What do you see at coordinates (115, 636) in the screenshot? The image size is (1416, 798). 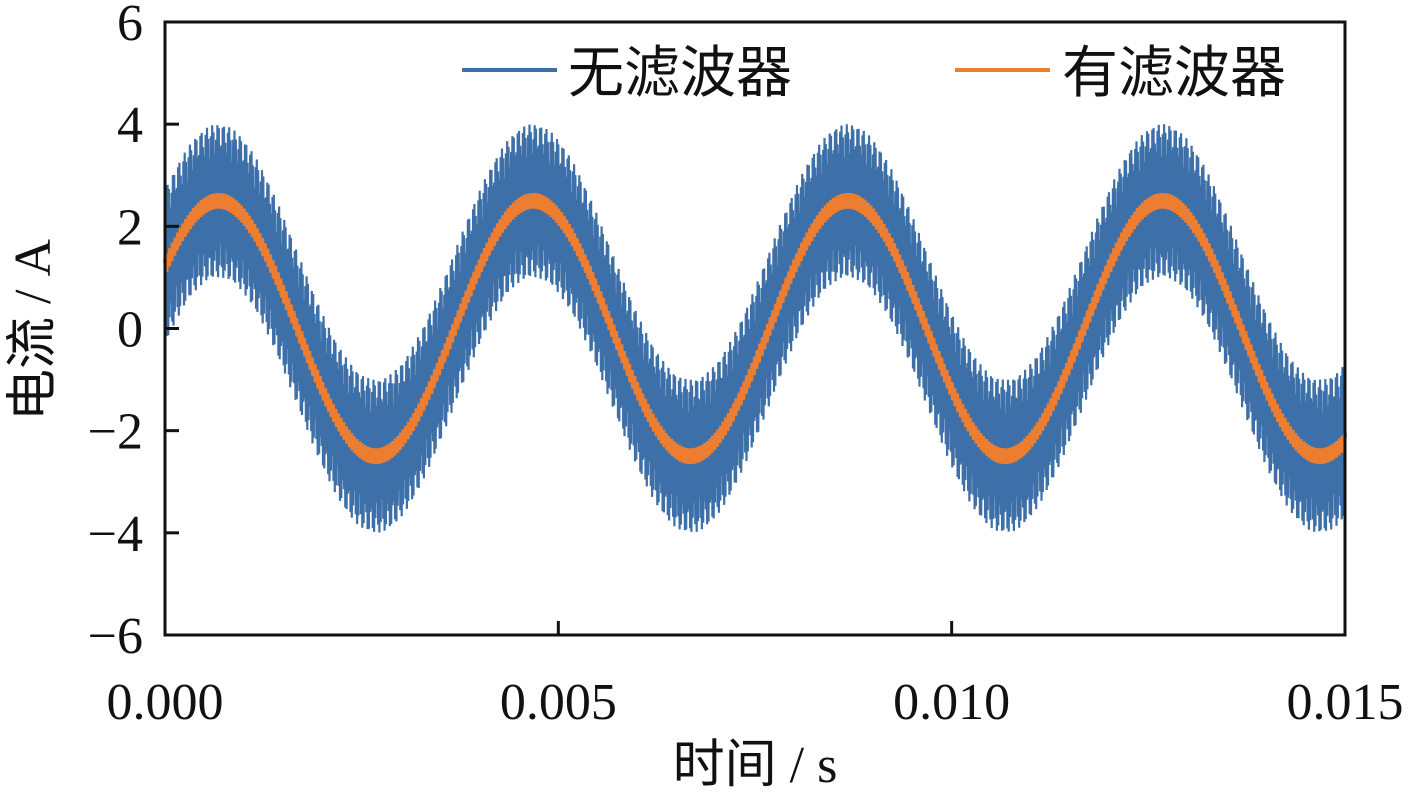 I see `y-tick-label: −6` at bounding box center [115, 636].